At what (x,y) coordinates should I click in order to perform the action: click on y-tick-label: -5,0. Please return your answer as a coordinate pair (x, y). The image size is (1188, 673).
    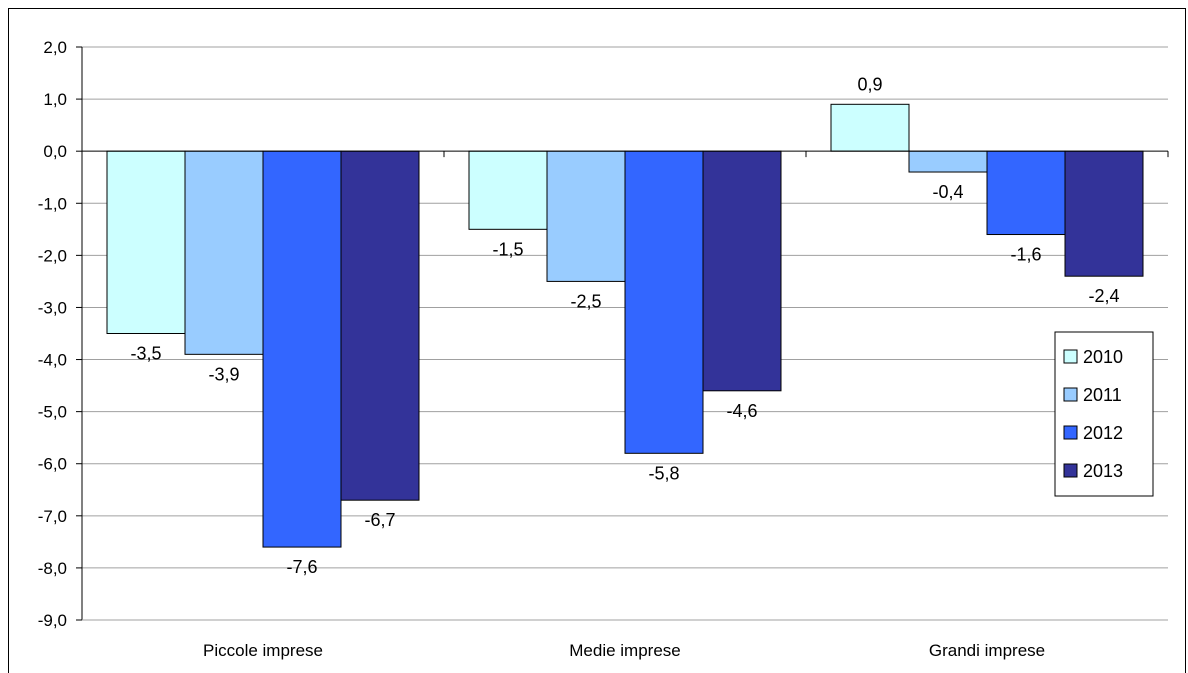
    Looking at the image, I should click on (52, 412).